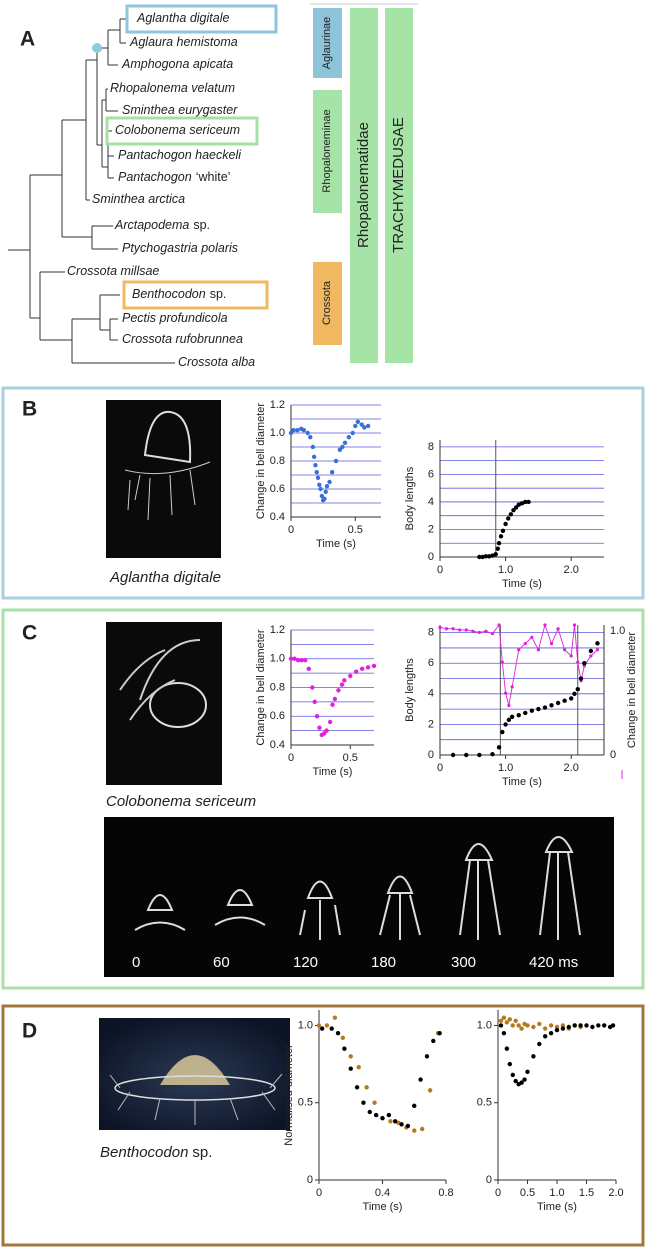 This screenshot has width=648, height=1249. I want to click on taxon-label: Crossota millsae, so click(113, 271).